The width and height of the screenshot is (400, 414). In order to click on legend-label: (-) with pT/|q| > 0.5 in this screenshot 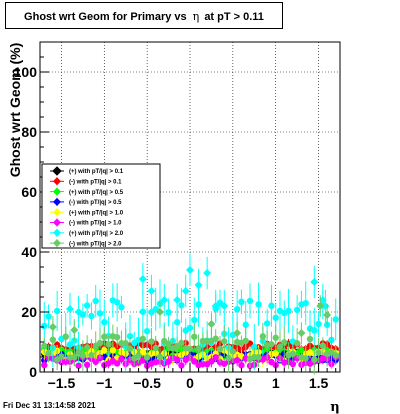, I will do `click(95, 203)`.